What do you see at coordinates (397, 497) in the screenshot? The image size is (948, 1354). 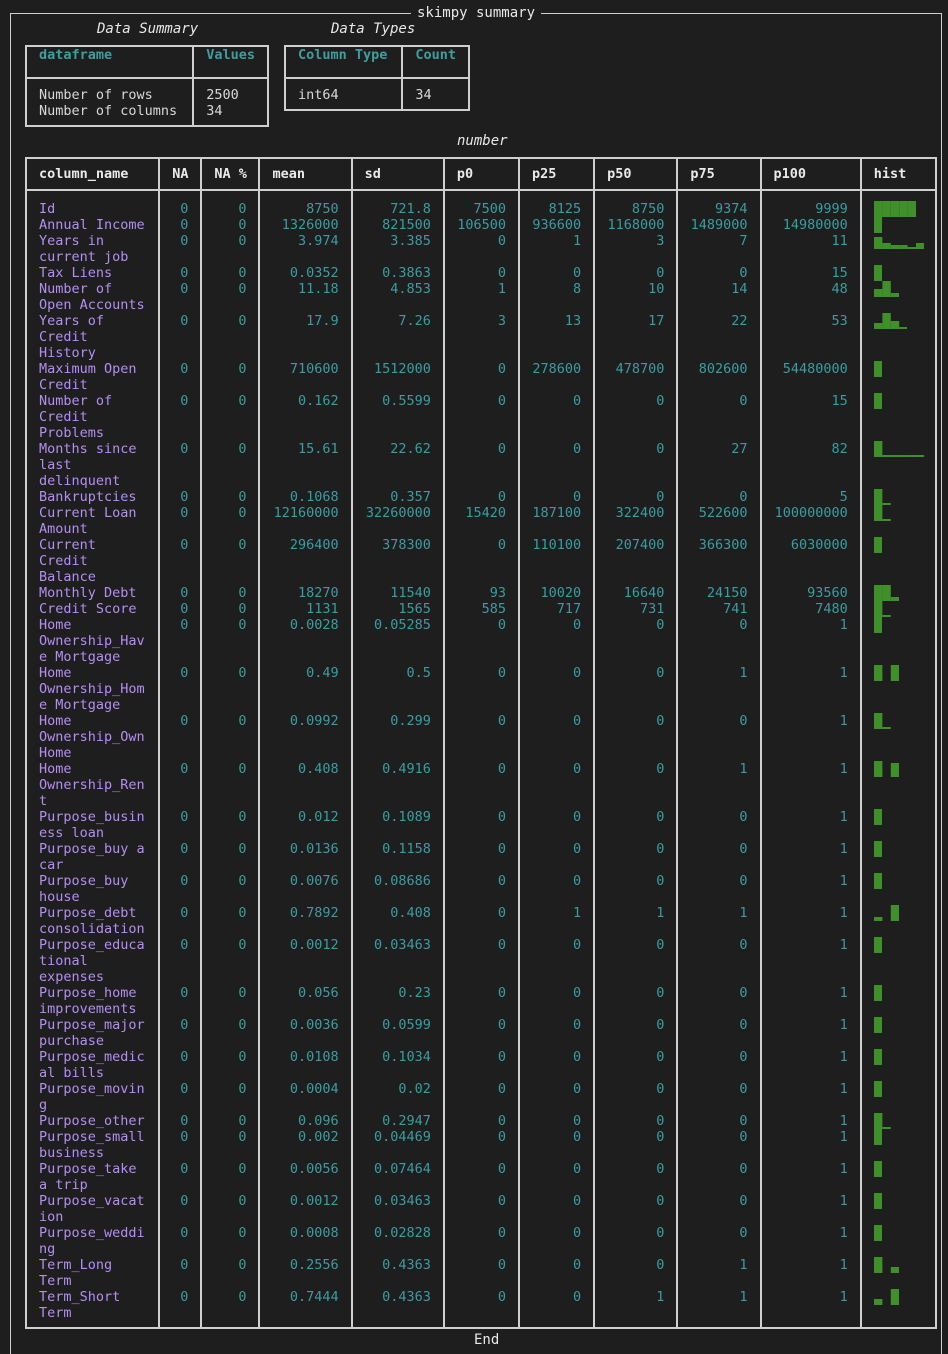 I see `cell-sd: 0.357` at bounding box center [397, 497].